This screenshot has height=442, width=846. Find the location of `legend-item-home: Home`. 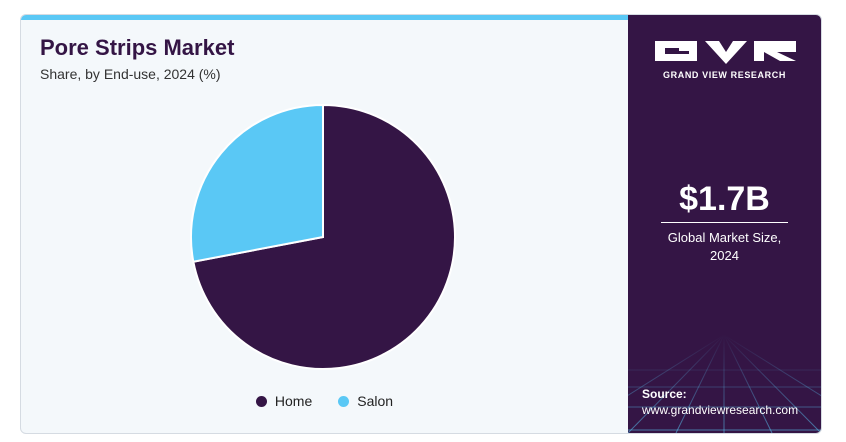

legend-item-home: Home is located at coordinates (284, 401).